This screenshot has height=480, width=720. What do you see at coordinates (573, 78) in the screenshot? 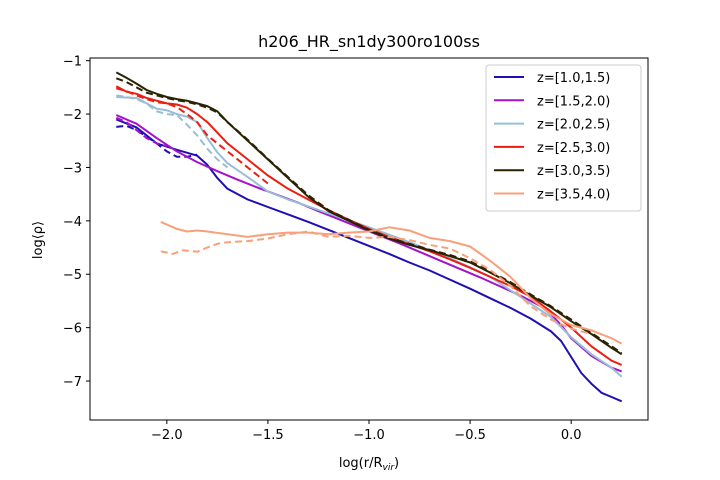
I see `legend-label-0: z=[1.0,1.5)` at bounding box center [573, 78].